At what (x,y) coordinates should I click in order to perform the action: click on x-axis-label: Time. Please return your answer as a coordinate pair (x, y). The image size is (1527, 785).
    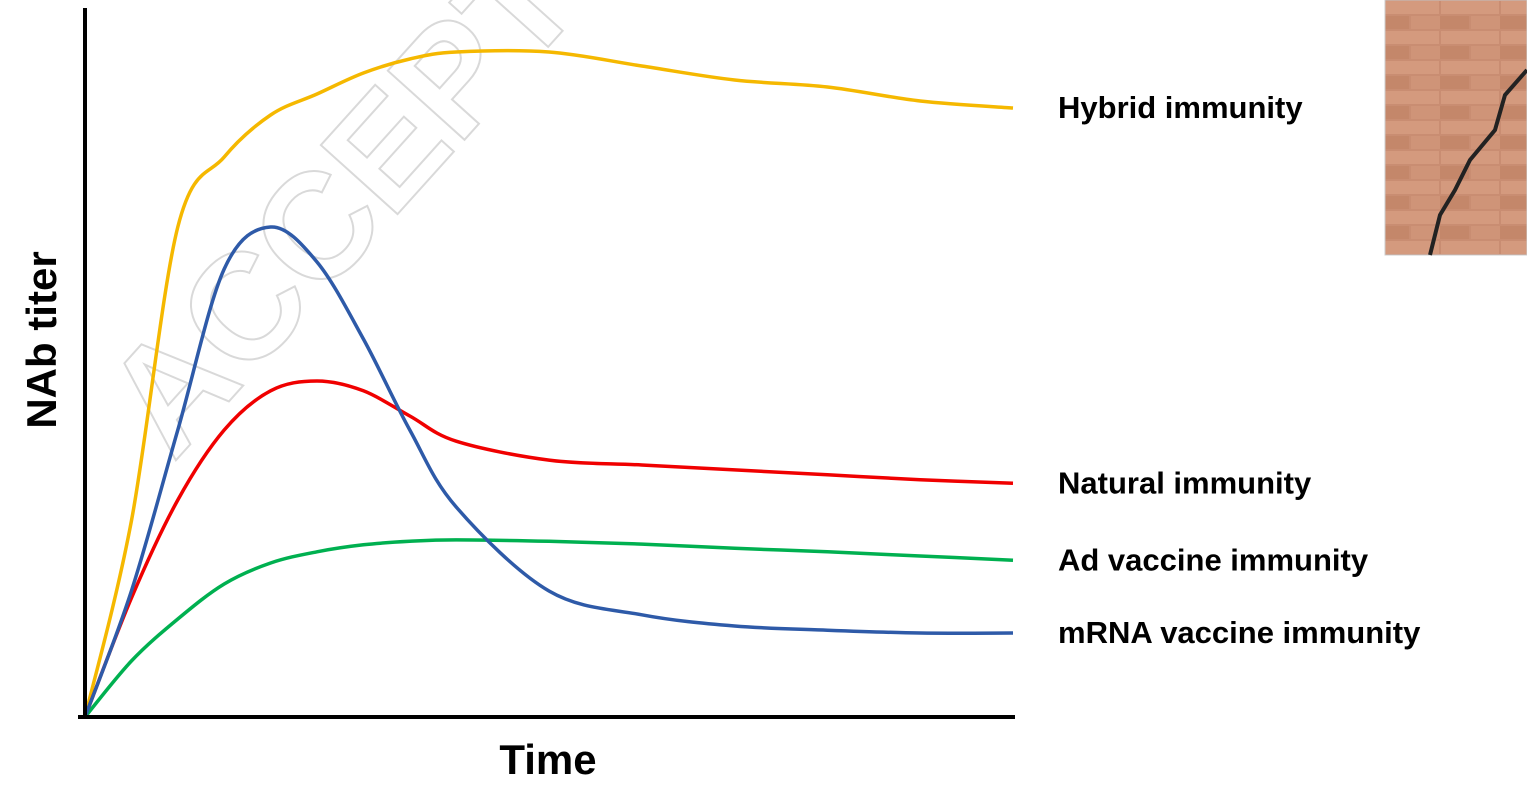
    Looking at the image, I should click on (547, 759).